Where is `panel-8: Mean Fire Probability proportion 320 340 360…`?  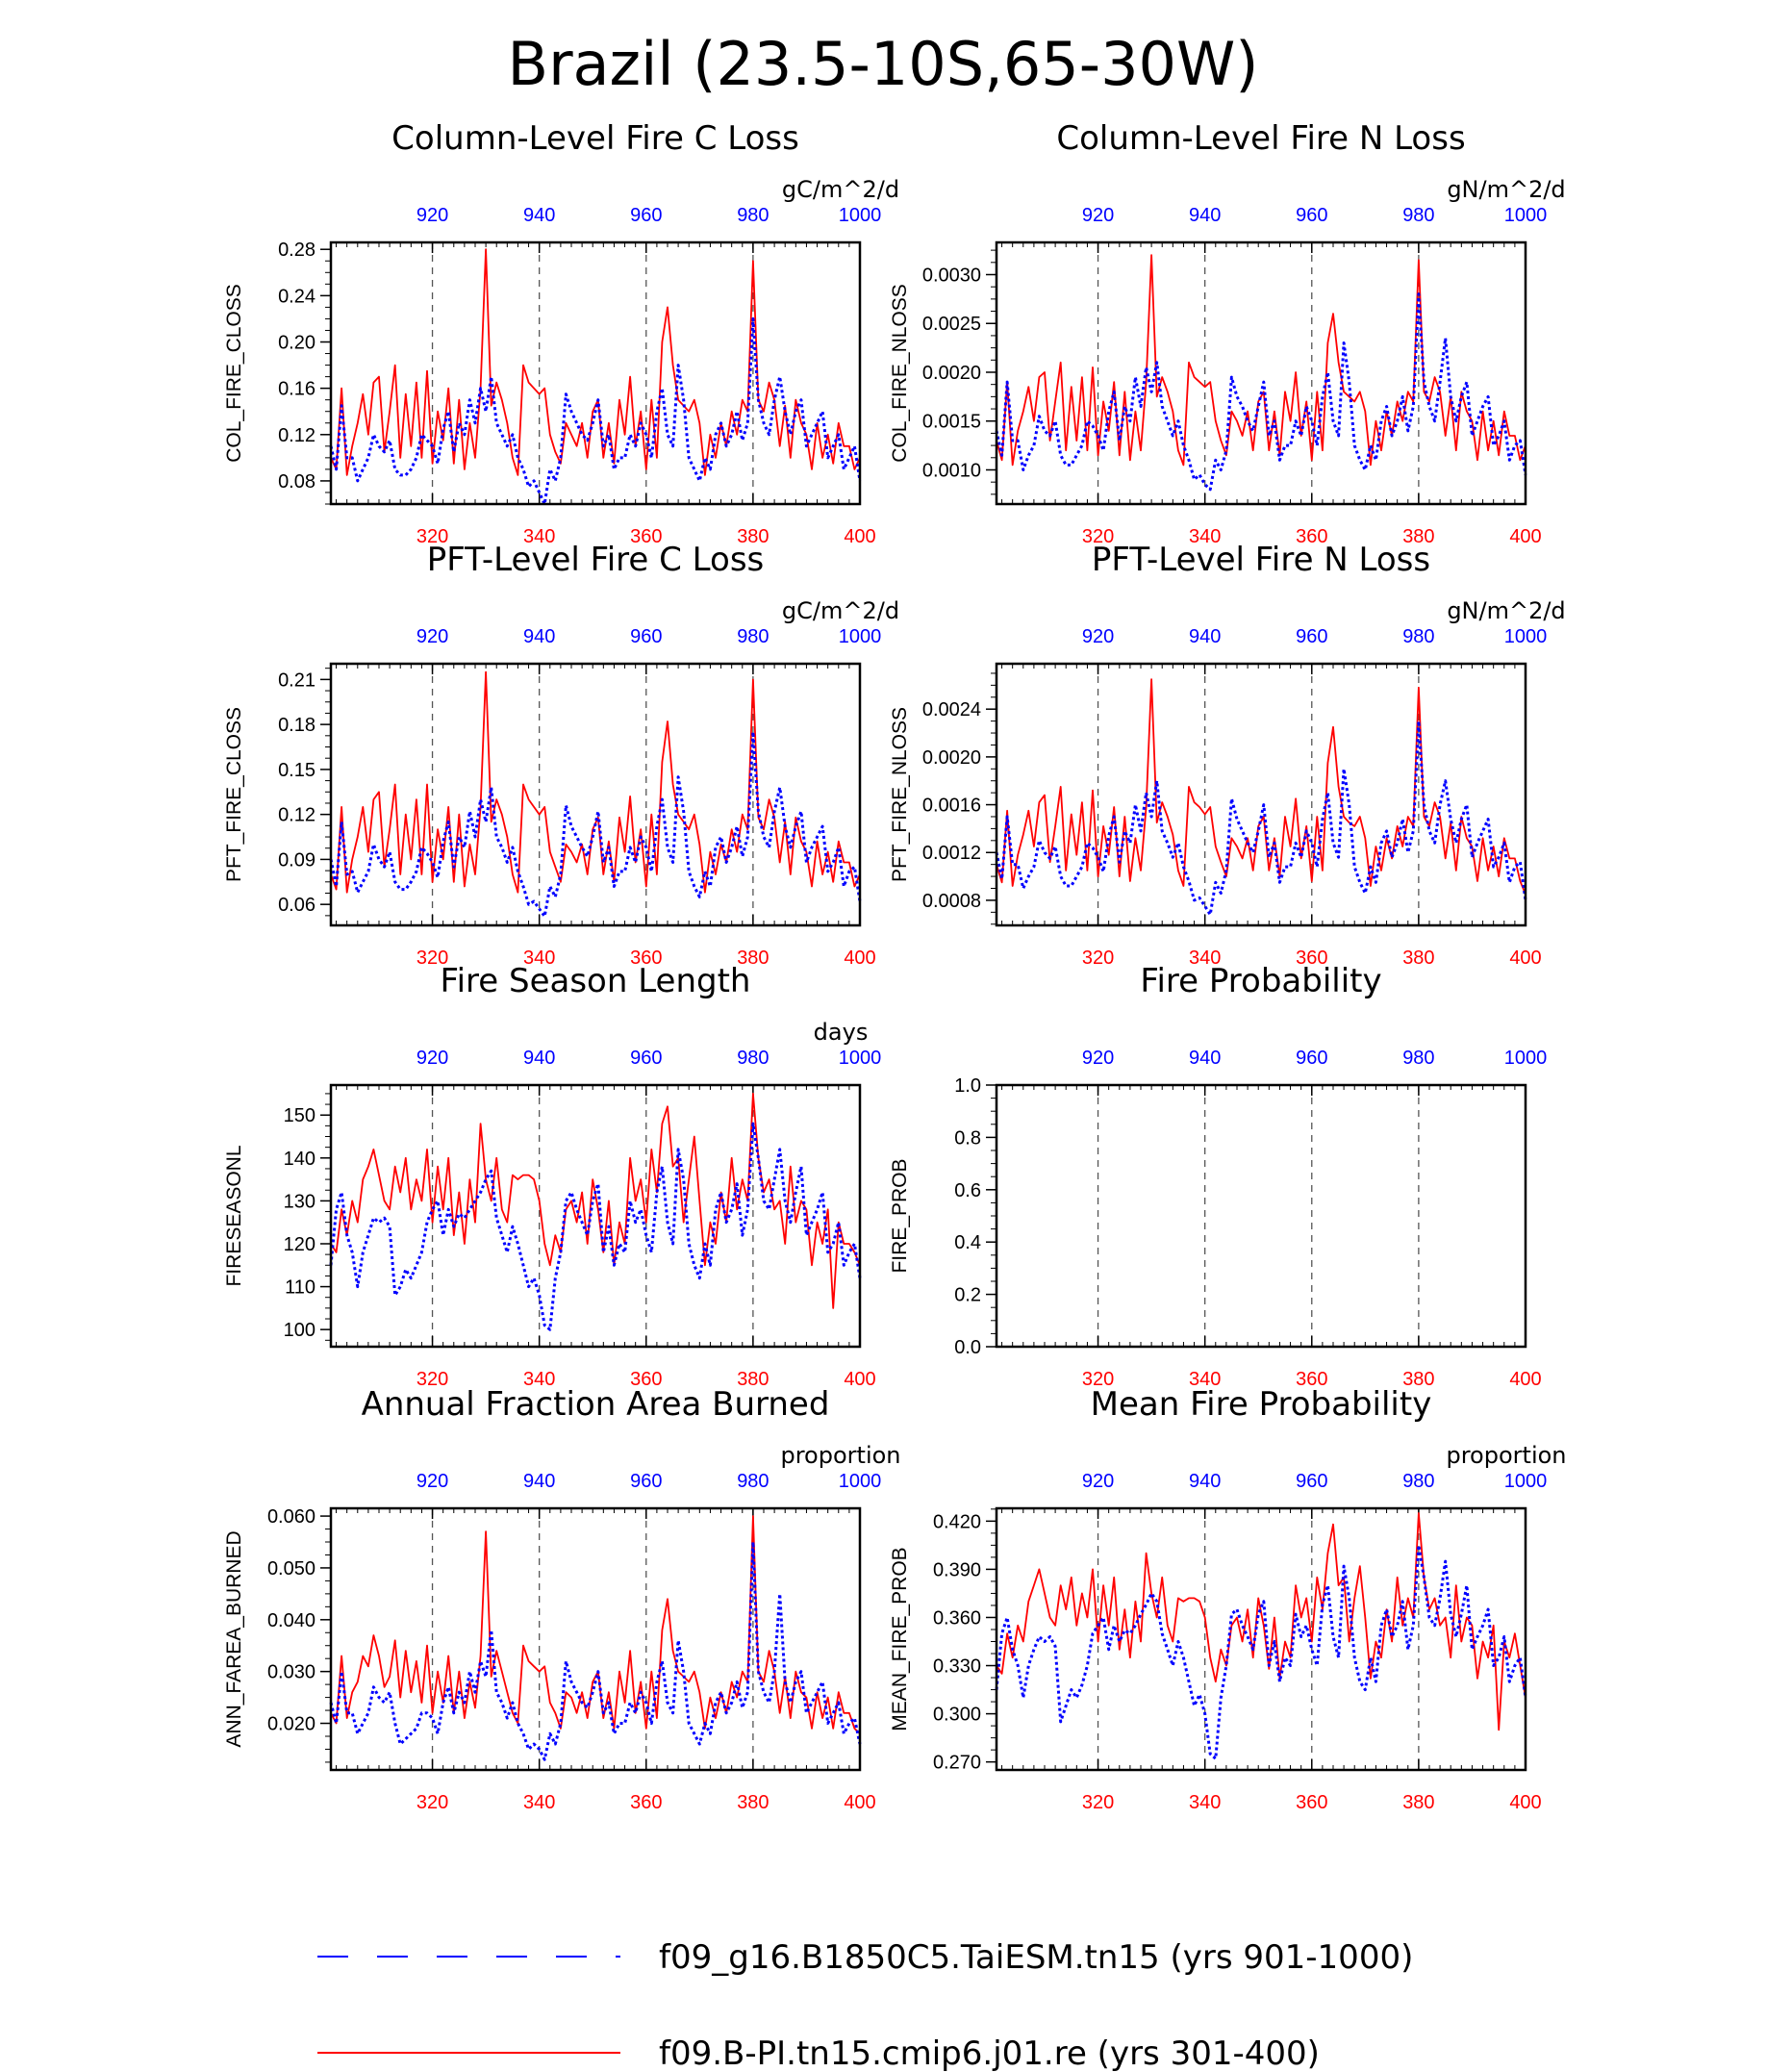 panel-8: Mean Fire Probability proportion 320 340 360… is located at coordinates (1228, 1599).